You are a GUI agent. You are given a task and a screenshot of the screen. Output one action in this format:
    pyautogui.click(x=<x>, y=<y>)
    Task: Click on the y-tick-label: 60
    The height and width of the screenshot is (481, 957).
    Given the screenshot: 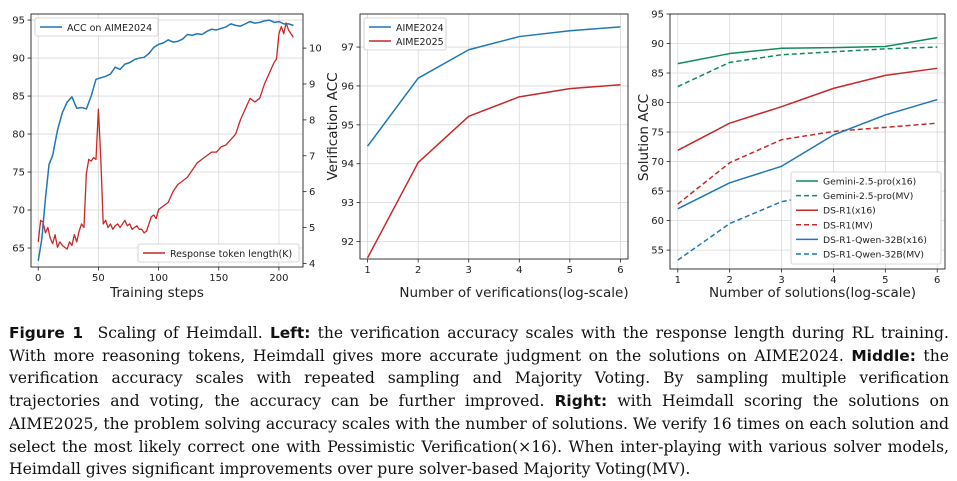 What is the action you would take?
    pyautogui.click(x=657, y=221)
    